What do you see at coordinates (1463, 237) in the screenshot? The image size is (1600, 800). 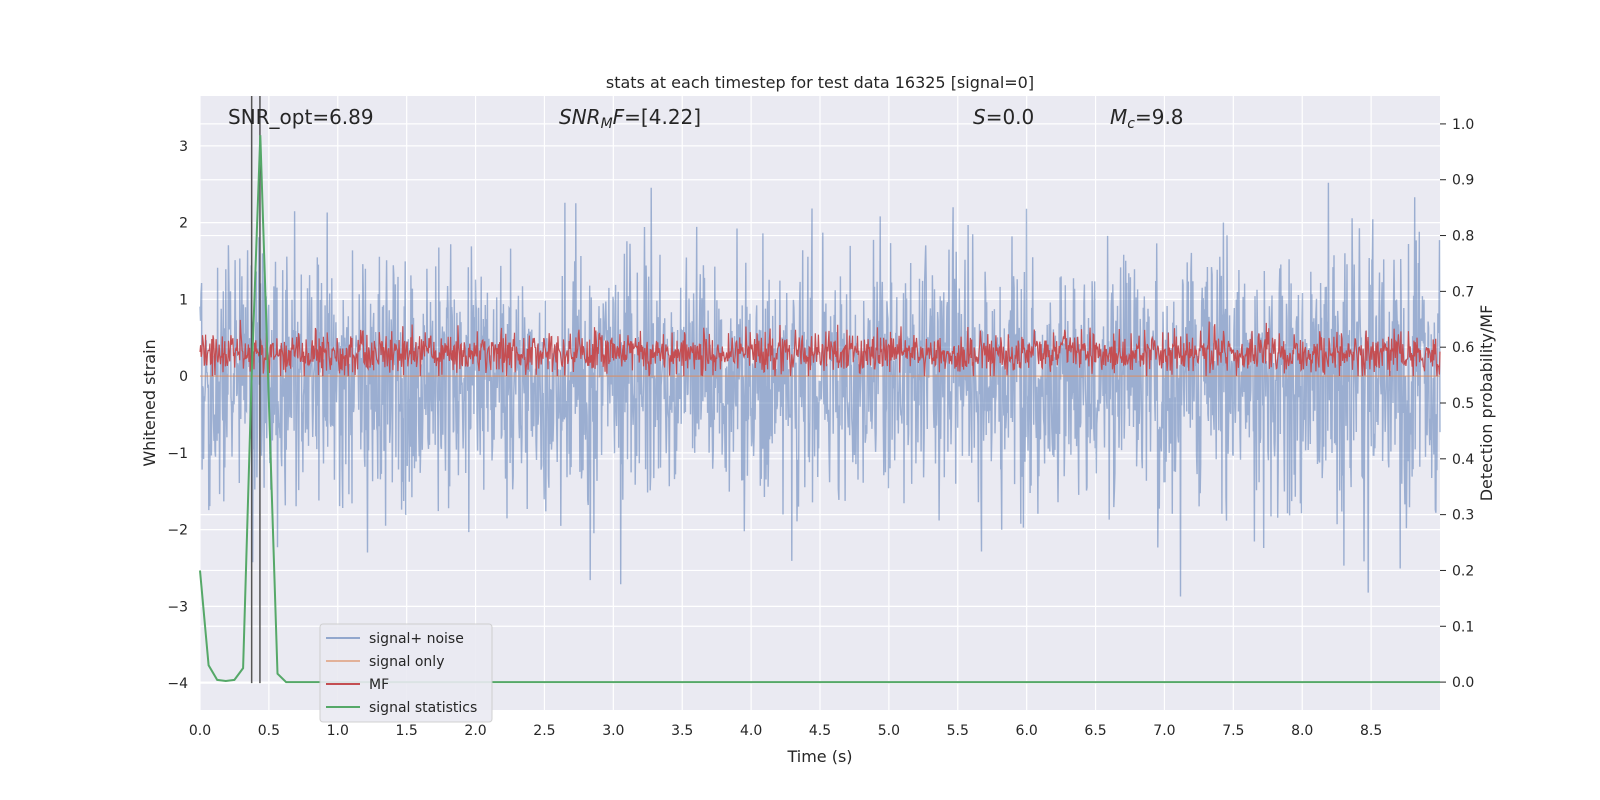 I see `y-right-tick-label: 0.8` at bounding box center [1463, 237].